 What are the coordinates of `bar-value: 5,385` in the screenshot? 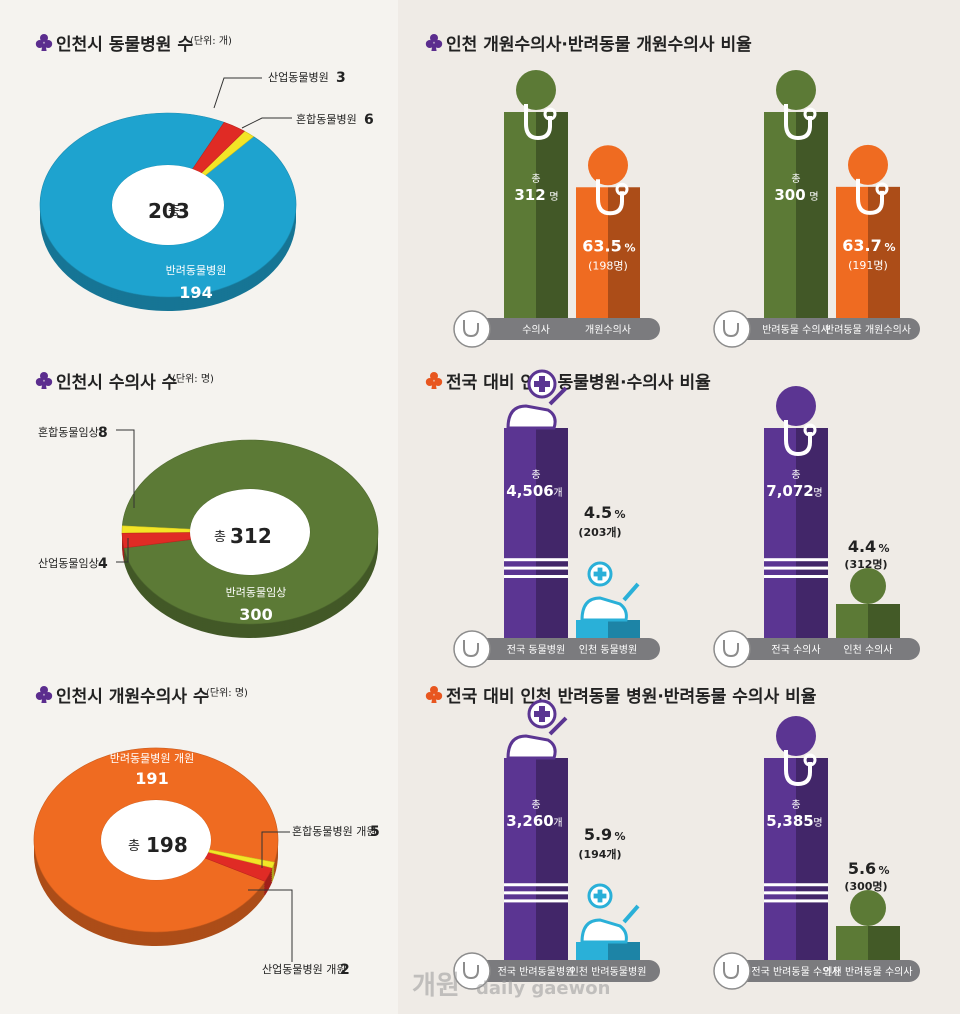 It's located at (789, 821).